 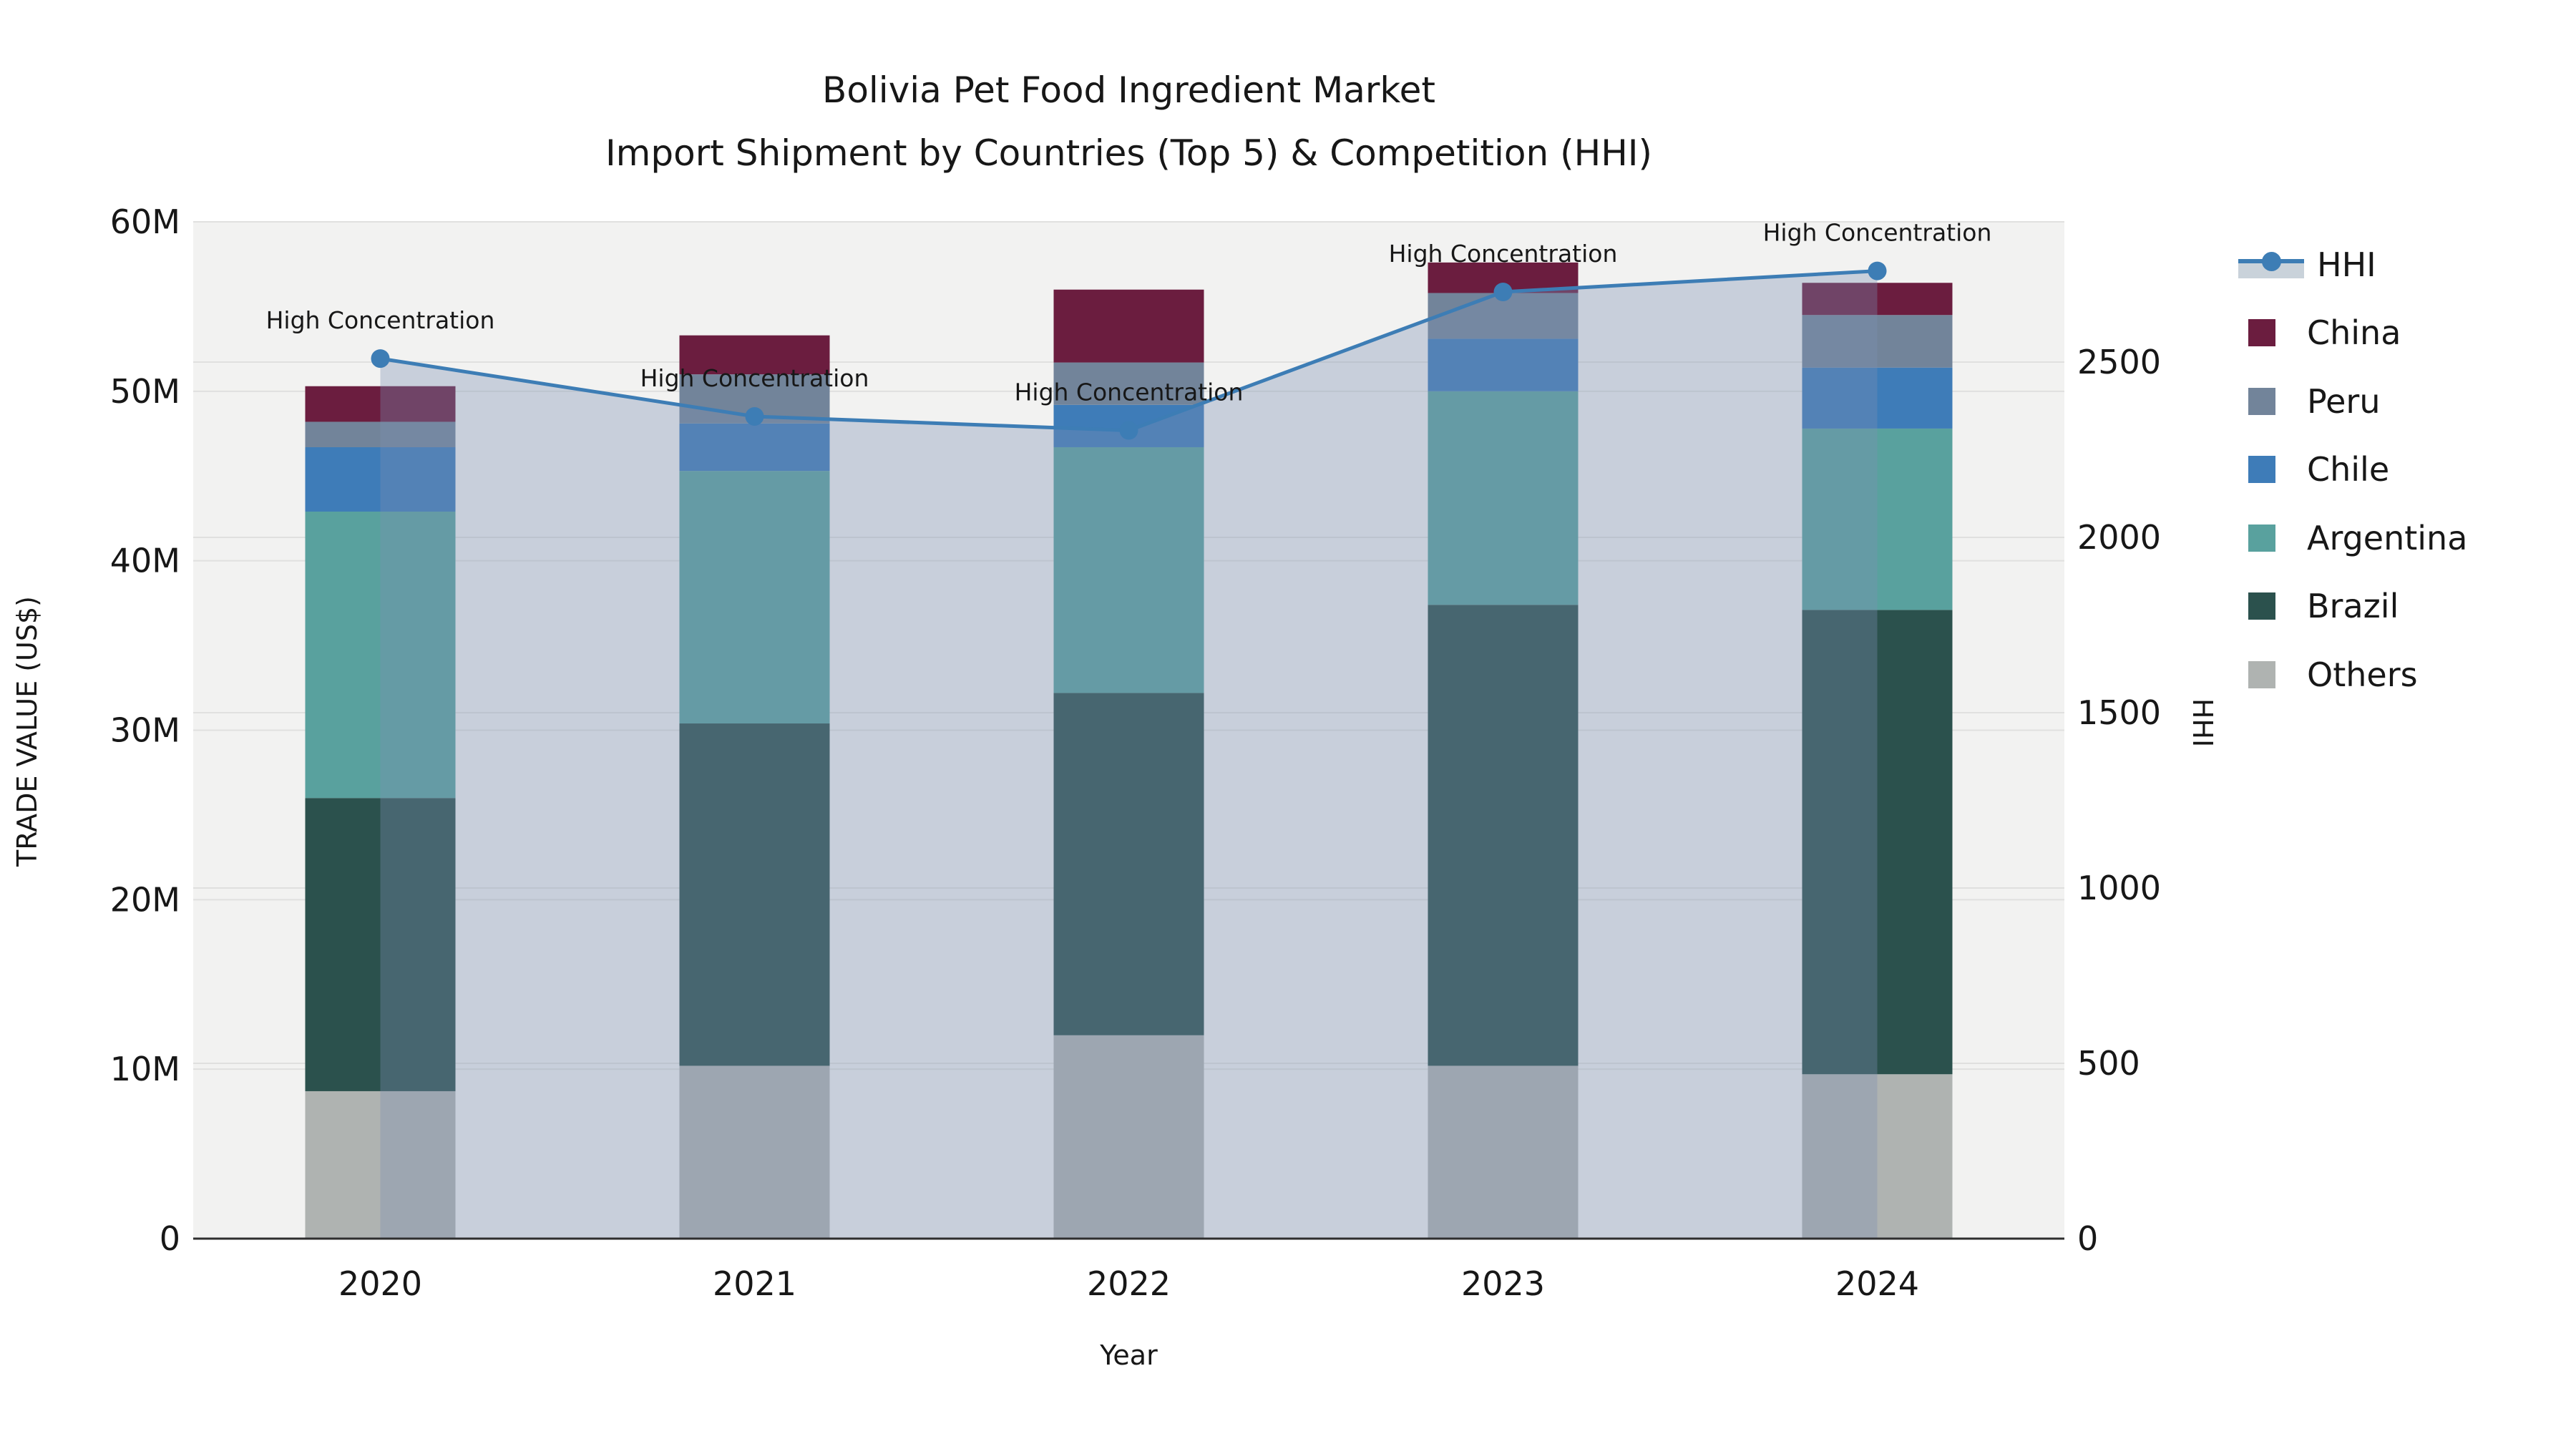 I want to click on bar-segment-chile-2023, so click(x=1503, y=364).